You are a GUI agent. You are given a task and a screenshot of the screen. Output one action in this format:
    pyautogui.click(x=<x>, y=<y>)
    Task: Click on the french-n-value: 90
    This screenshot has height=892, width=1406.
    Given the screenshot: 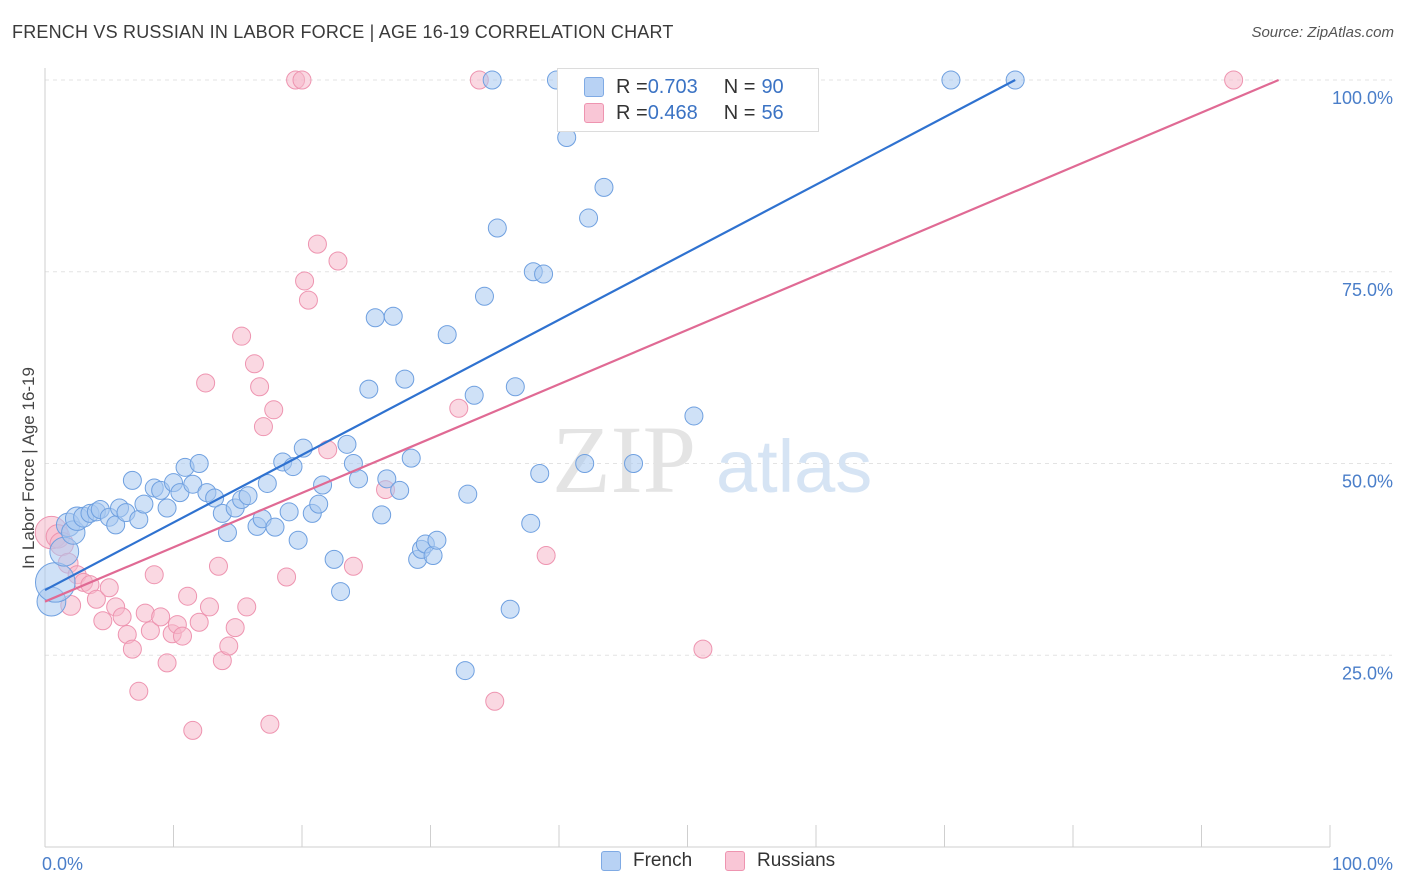 What is the action you would take?
    pyautogui.click(x=772, y=86)
    